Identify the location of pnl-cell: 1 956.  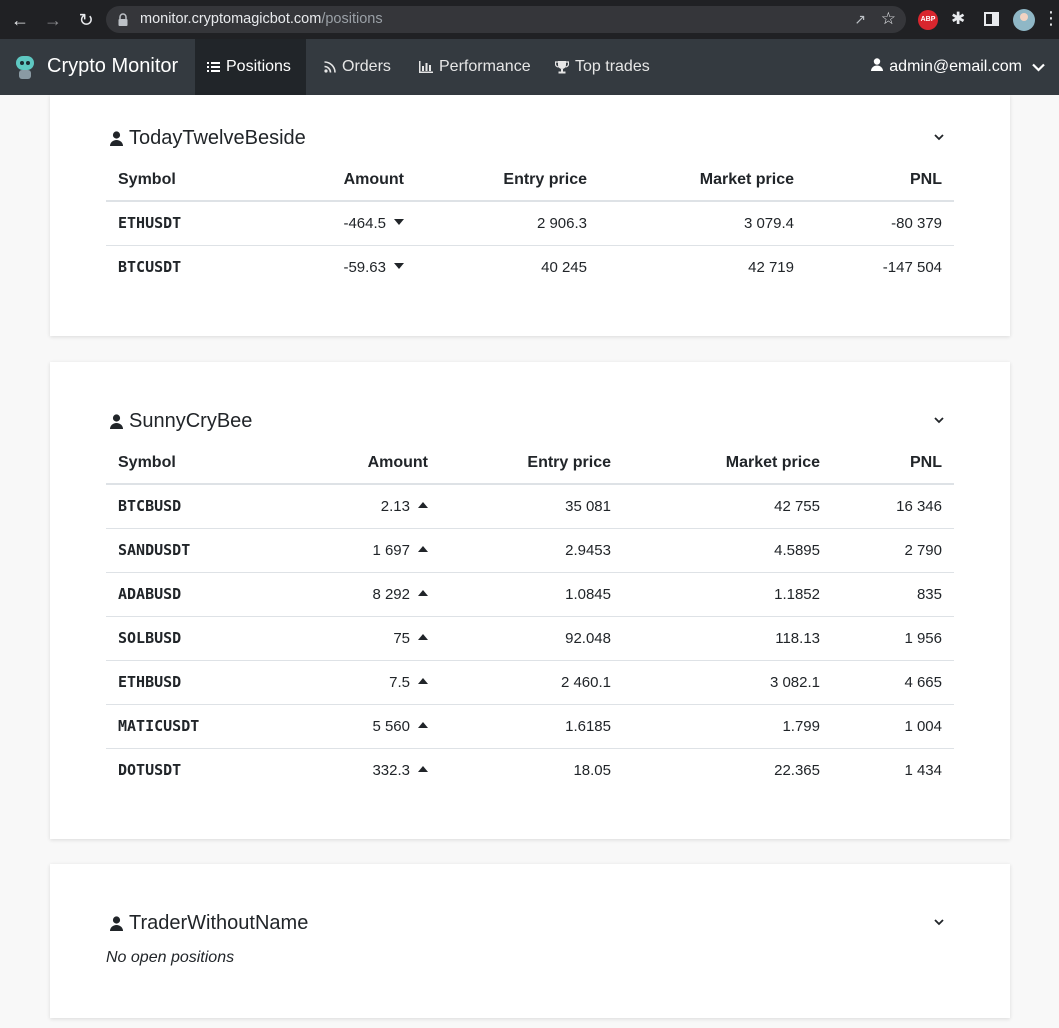
(893, 638).